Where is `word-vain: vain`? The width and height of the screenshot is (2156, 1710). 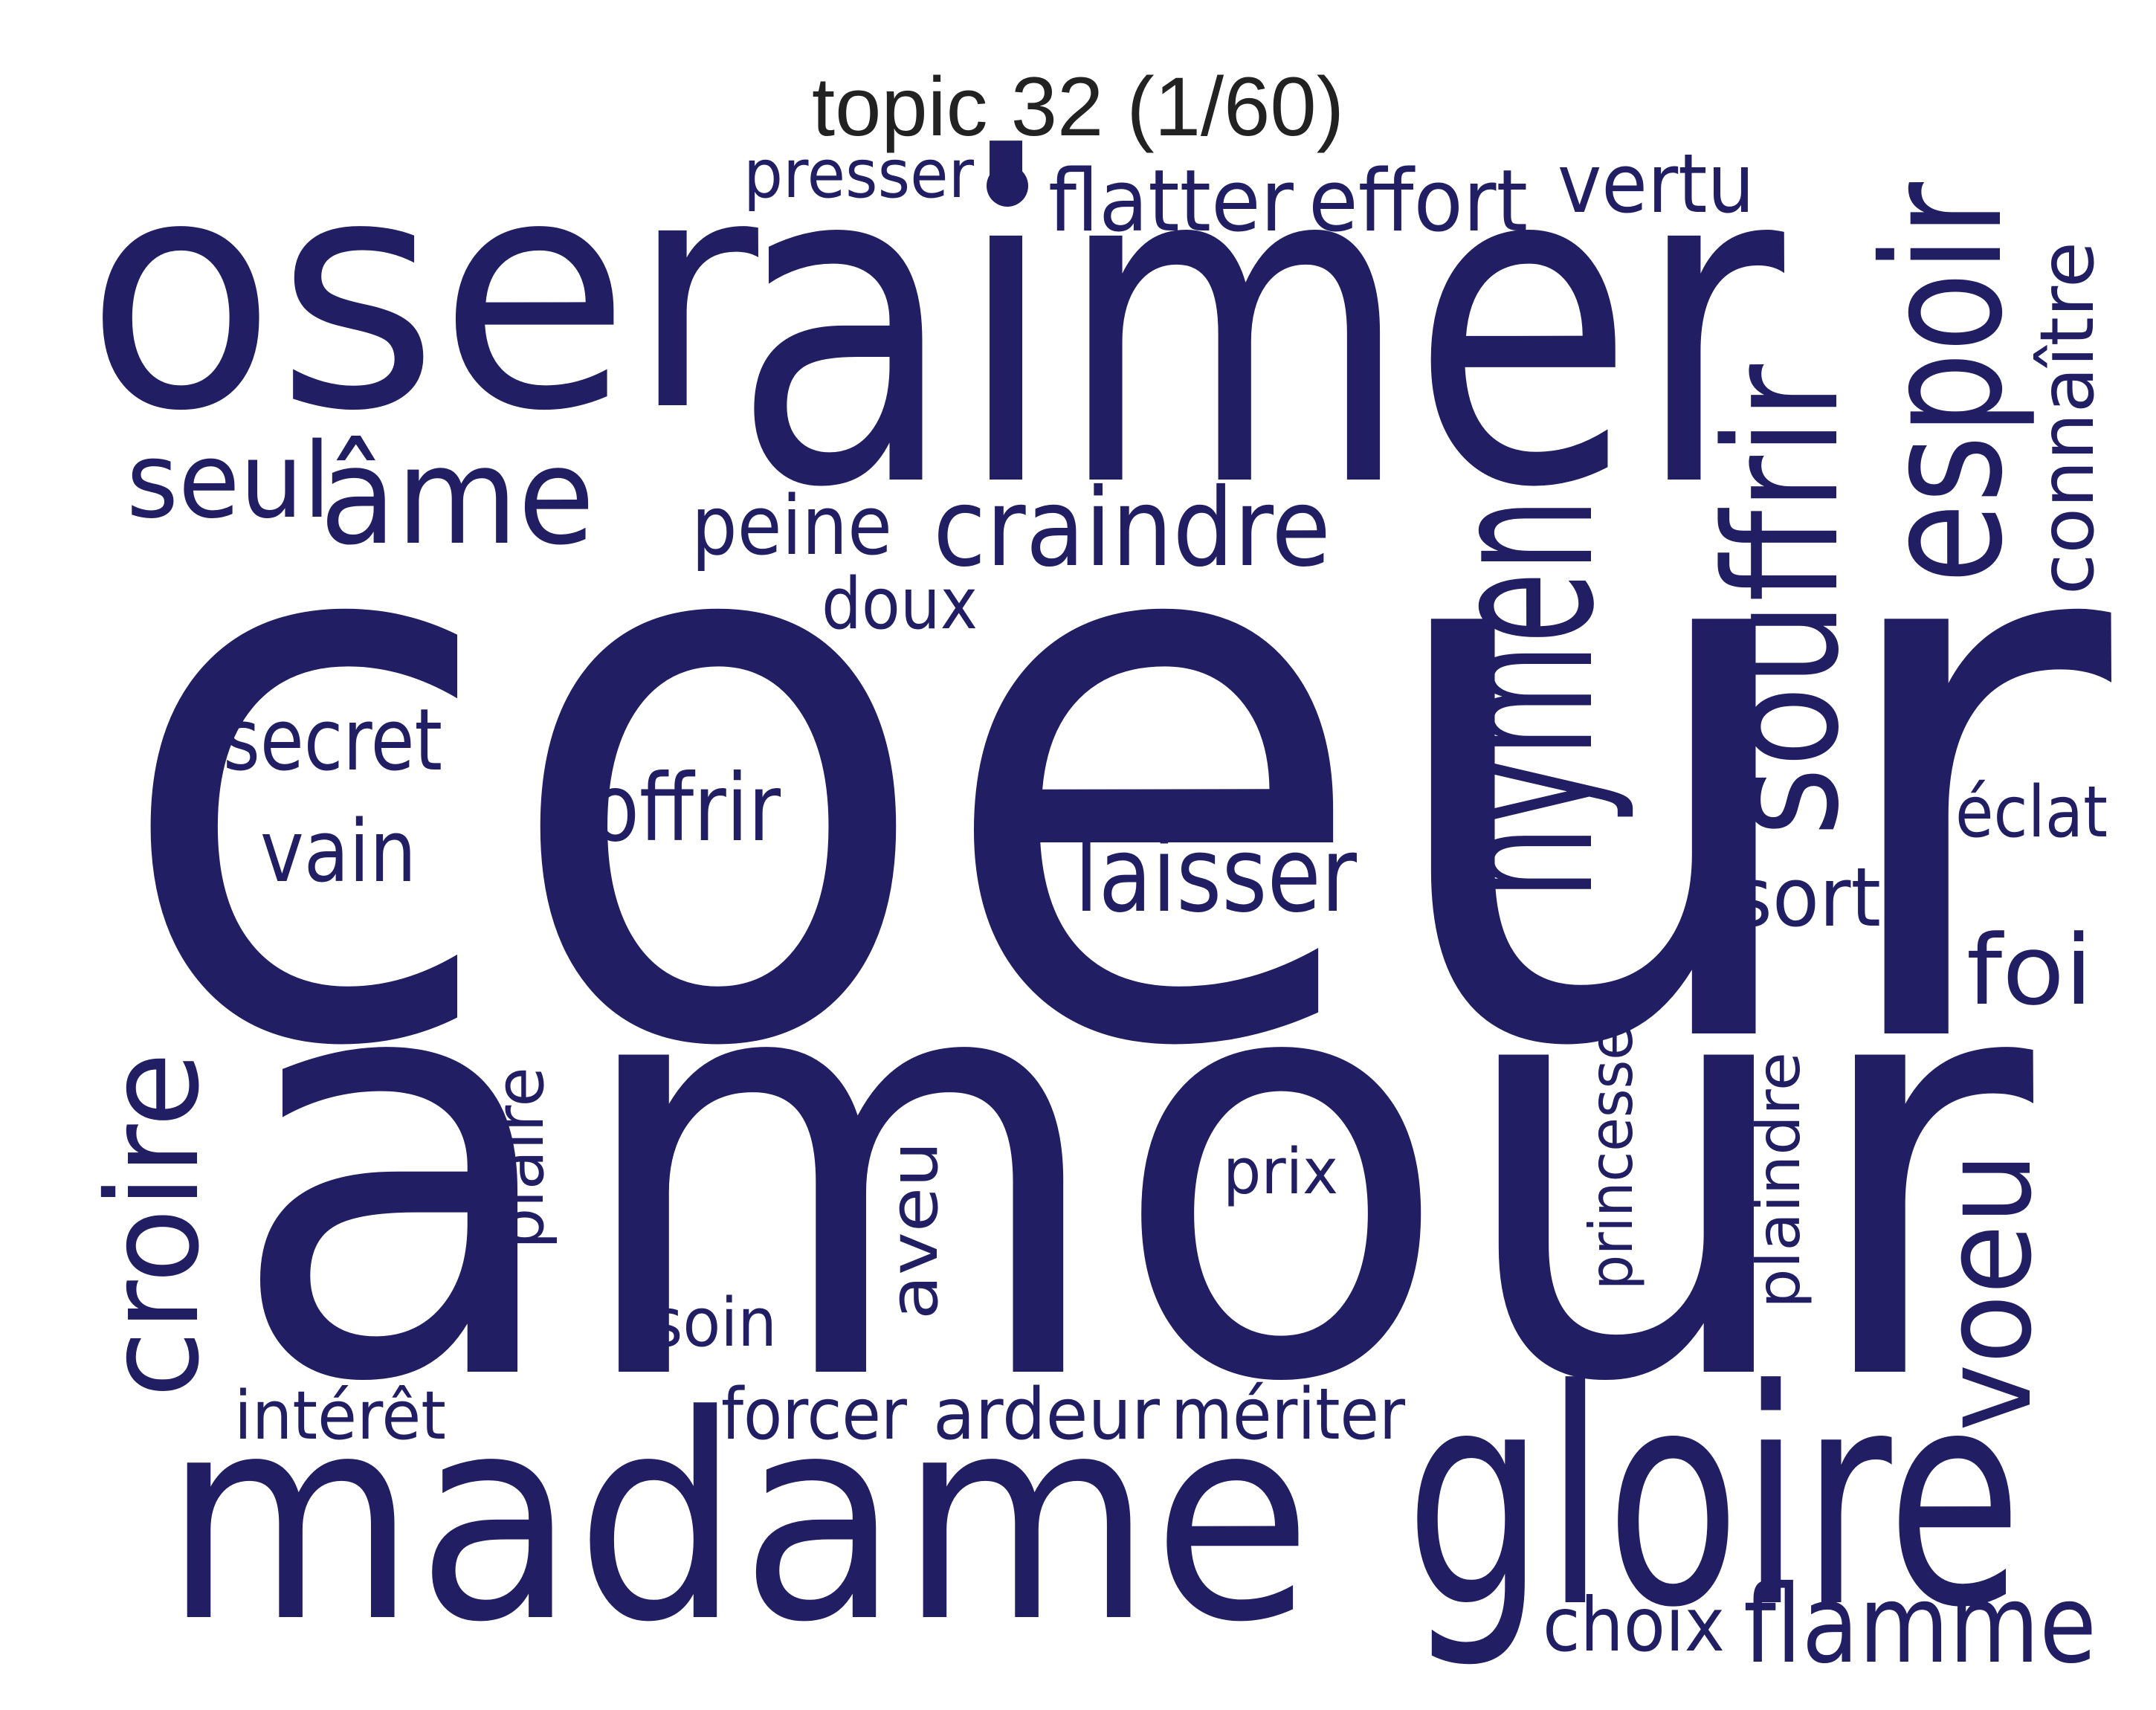 word-vain: vain is located at coordinates (338, 852).